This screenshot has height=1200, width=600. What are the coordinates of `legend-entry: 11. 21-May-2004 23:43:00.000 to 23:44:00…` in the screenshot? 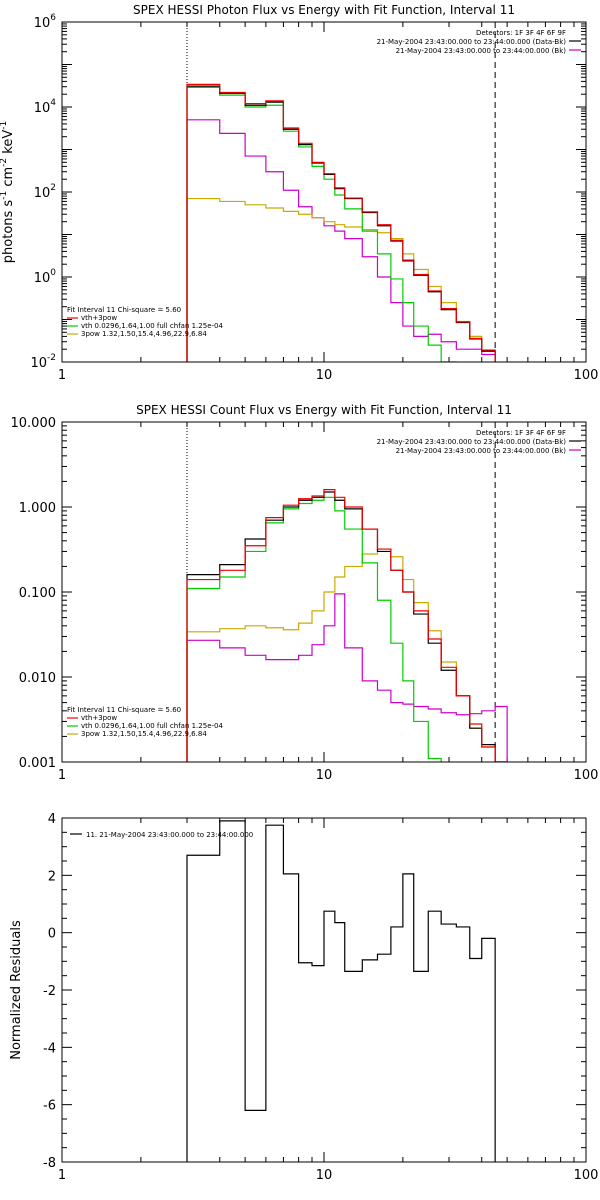 It's located at (169, 835).